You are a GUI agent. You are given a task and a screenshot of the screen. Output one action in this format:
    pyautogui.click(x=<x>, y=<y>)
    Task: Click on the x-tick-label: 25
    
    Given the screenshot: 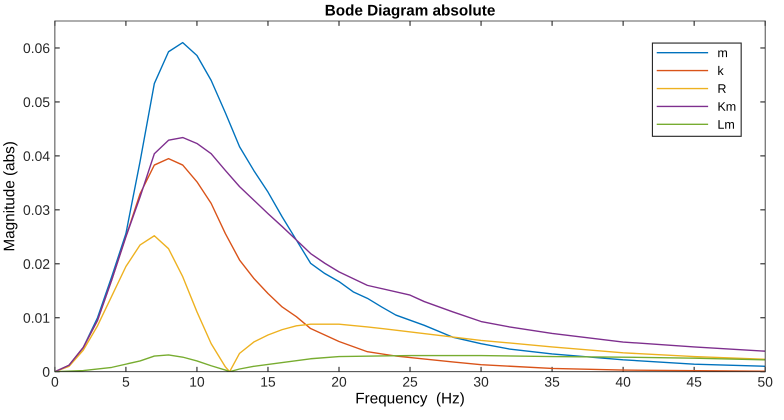 What is the action you would take?
    pyautogui.click(x=410, y=381)
    